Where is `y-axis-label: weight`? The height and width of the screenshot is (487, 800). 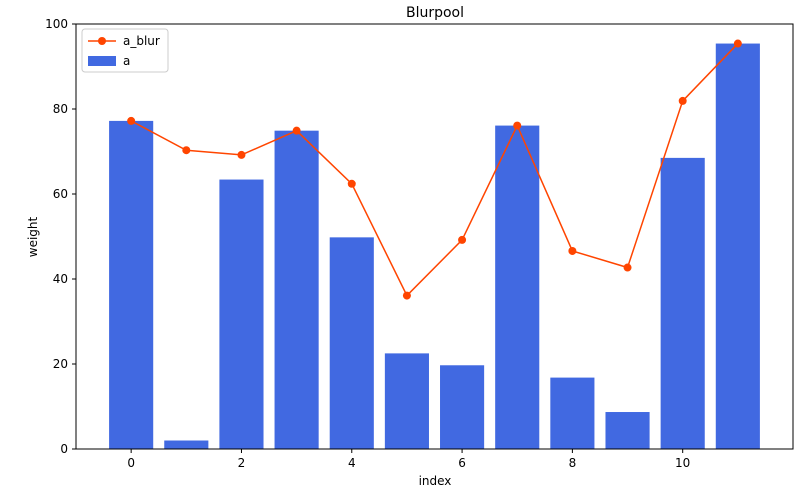
y-axis-label: weight is located at coordinates (33, 236).